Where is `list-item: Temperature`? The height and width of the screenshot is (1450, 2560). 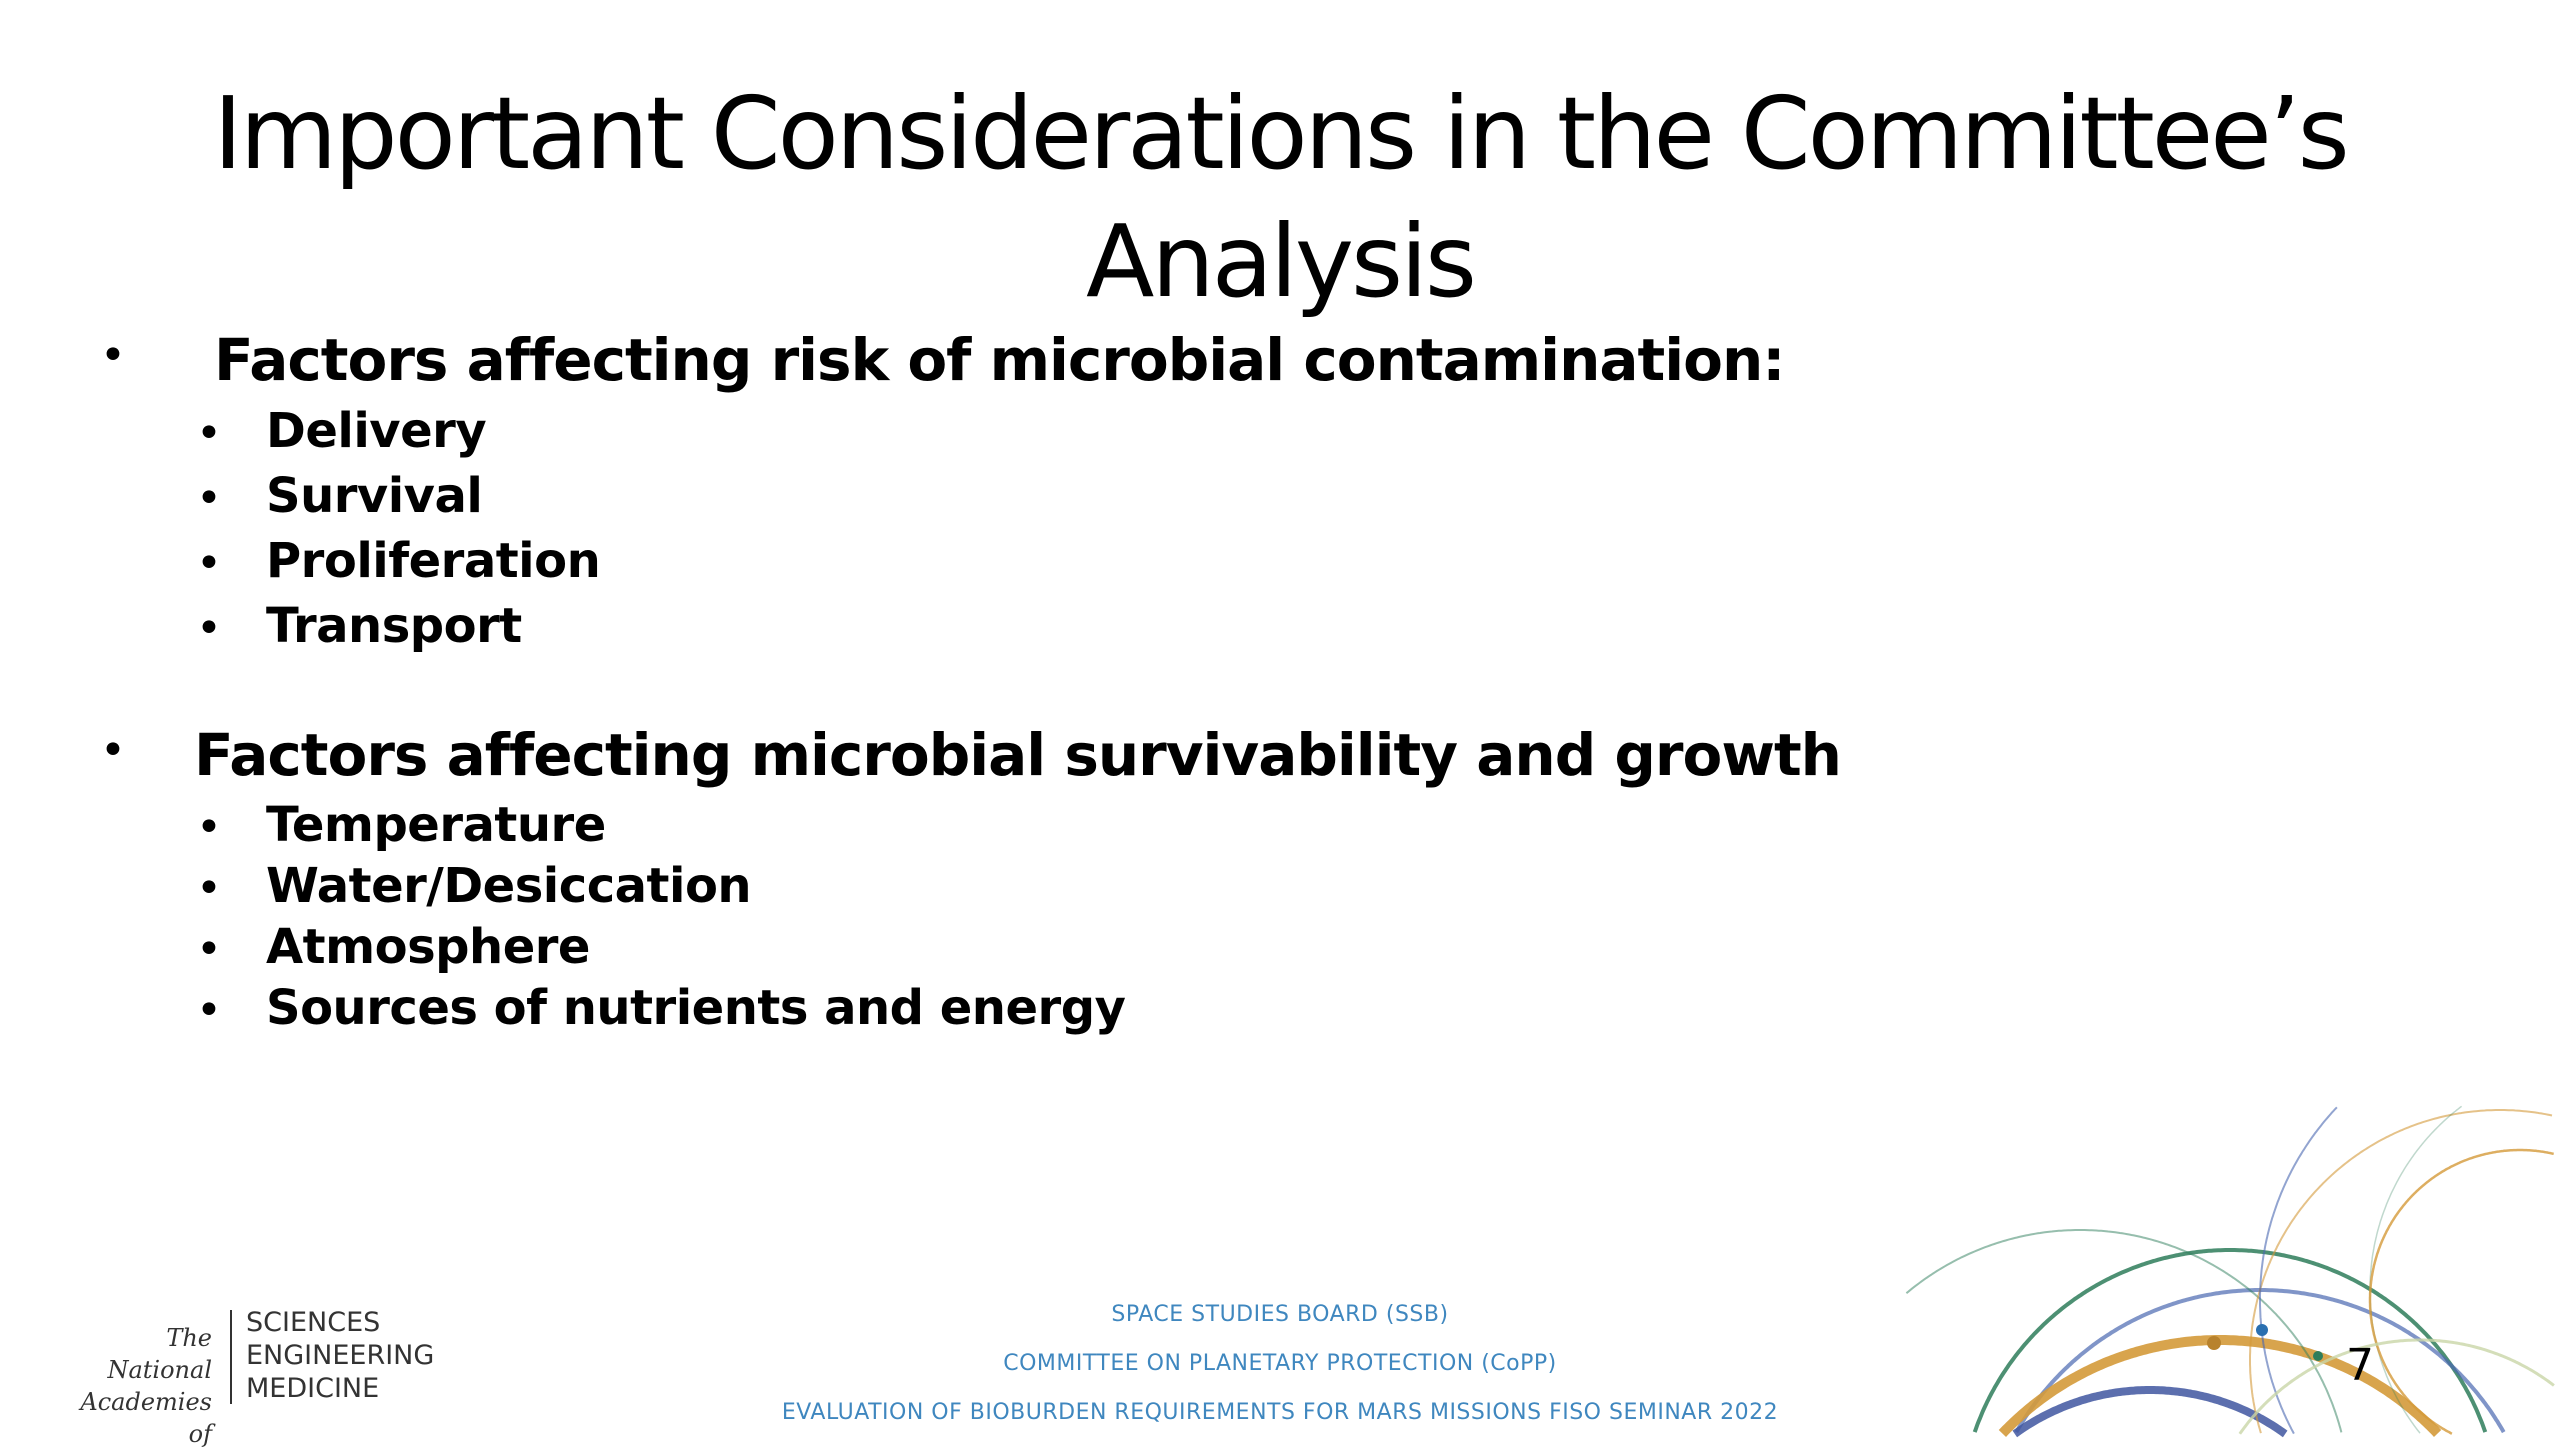 list-item: Temperature is located at coordinates (436, 825).